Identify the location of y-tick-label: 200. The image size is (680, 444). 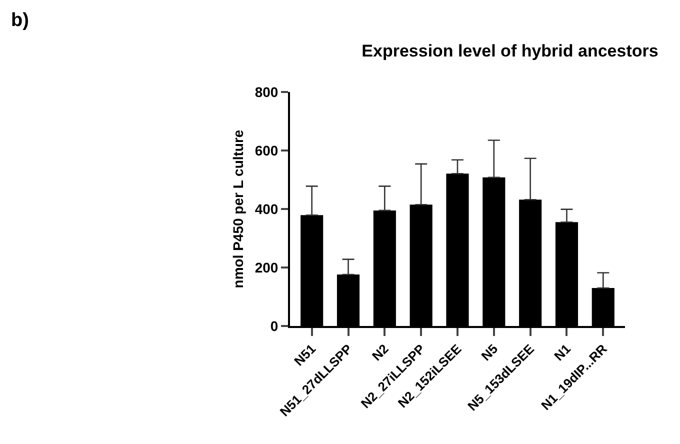
(266, 267).